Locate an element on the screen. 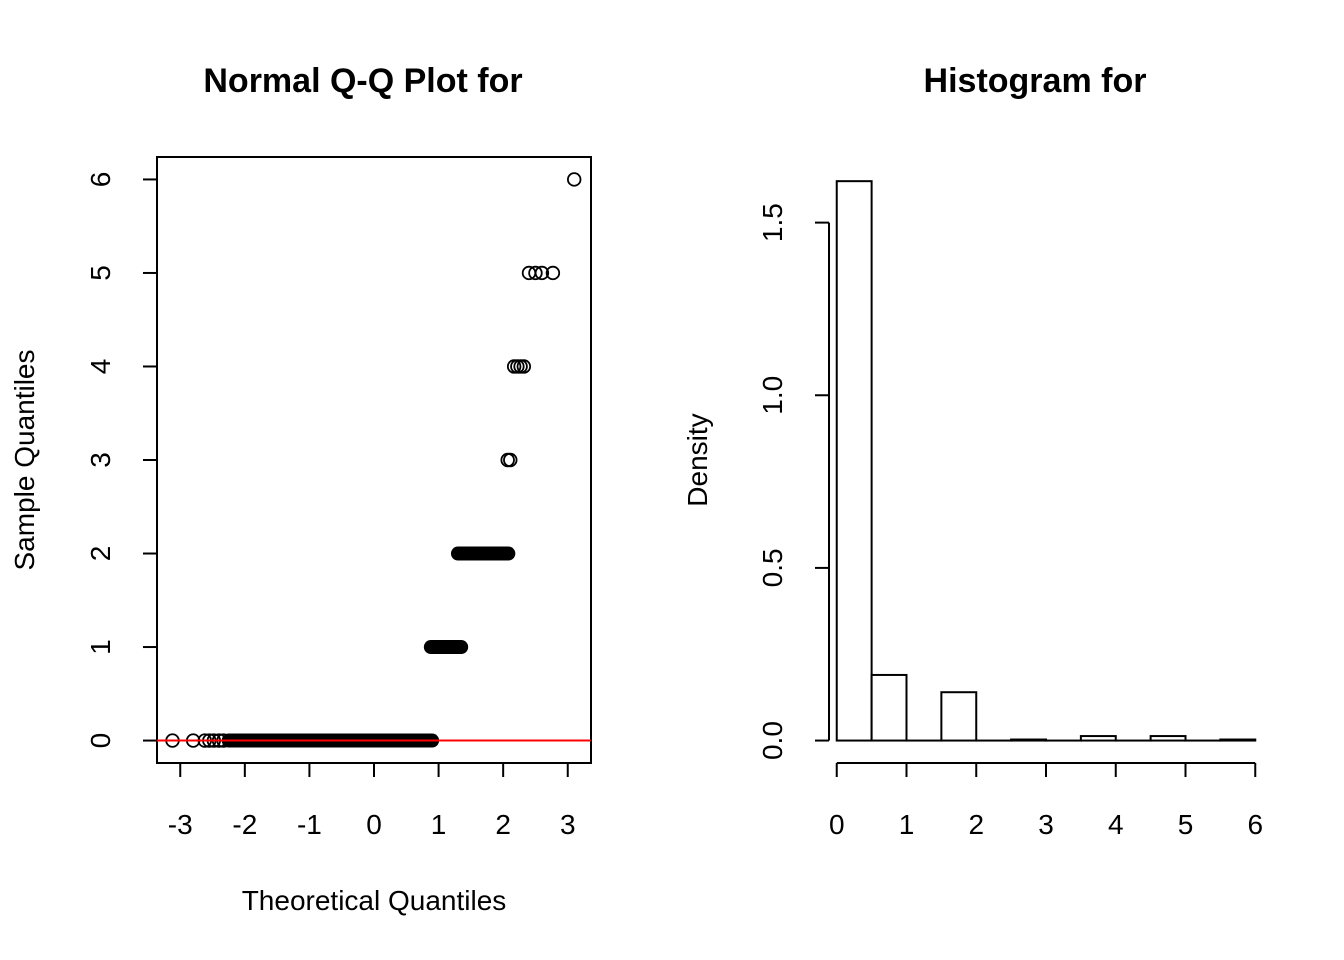  qq-x-axis: -3 -2 -1 0 1 2 3 is located at coordinates (372, 801).